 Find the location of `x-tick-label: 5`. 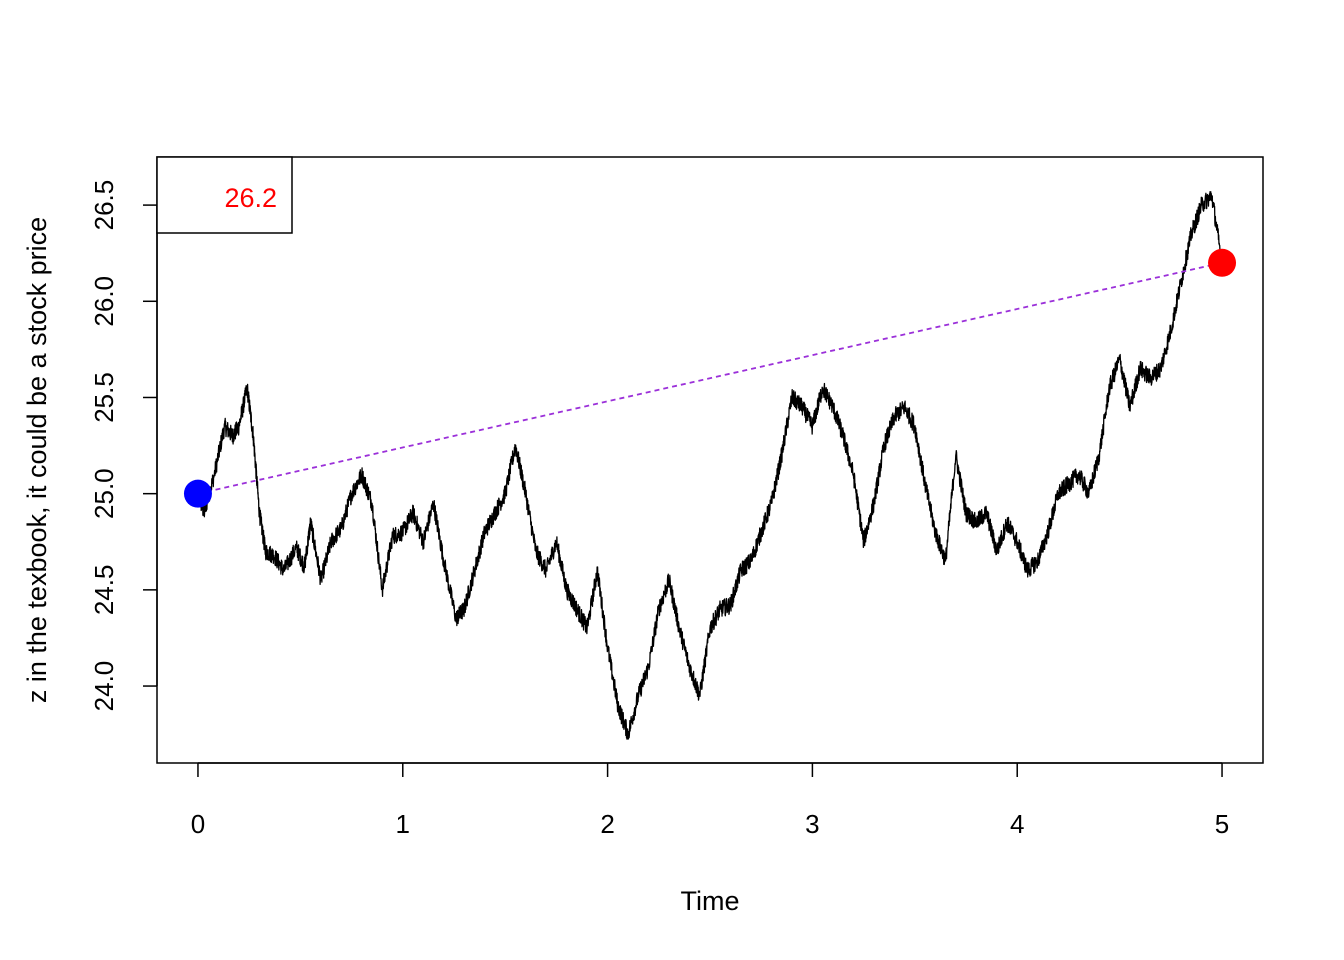

x-tick-label: 5 is located at coordinates (1222, 824).